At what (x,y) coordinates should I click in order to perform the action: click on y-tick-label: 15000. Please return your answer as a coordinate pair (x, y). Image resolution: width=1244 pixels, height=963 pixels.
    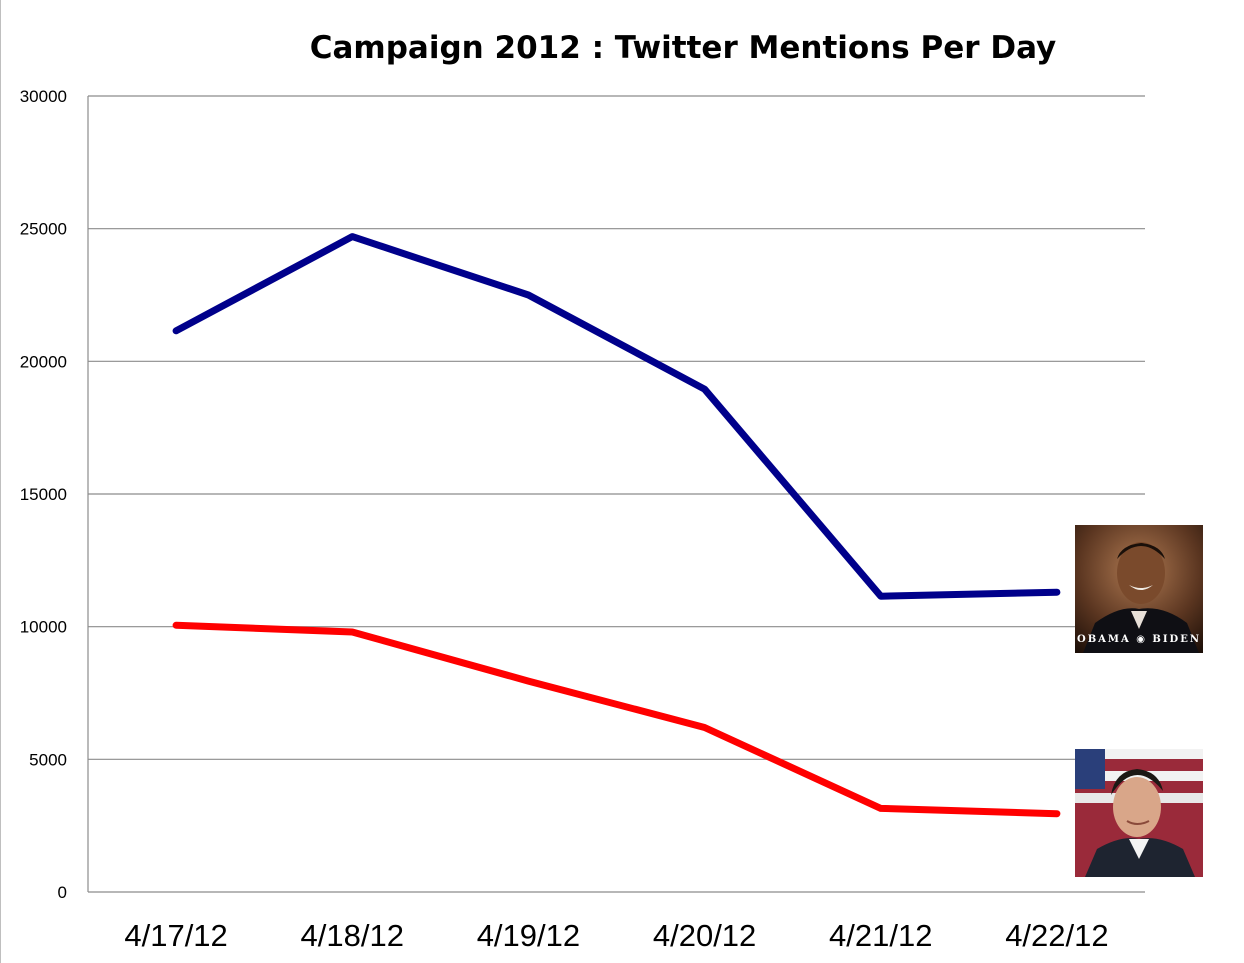
    Looking at the image, I should click on (43, 494).